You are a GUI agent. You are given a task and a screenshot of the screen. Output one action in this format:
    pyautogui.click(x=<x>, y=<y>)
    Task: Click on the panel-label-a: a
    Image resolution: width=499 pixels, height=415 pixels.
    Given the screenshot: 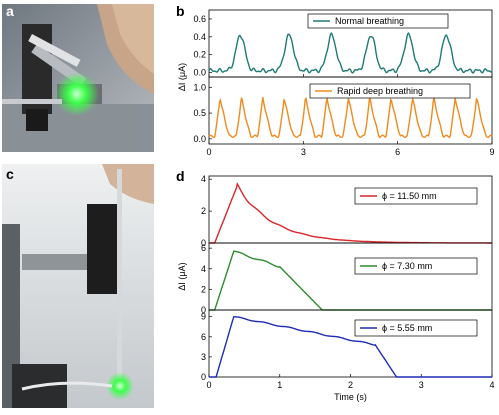 What is the action you would take?
    pyautogui.click(x=10, y=11)
    